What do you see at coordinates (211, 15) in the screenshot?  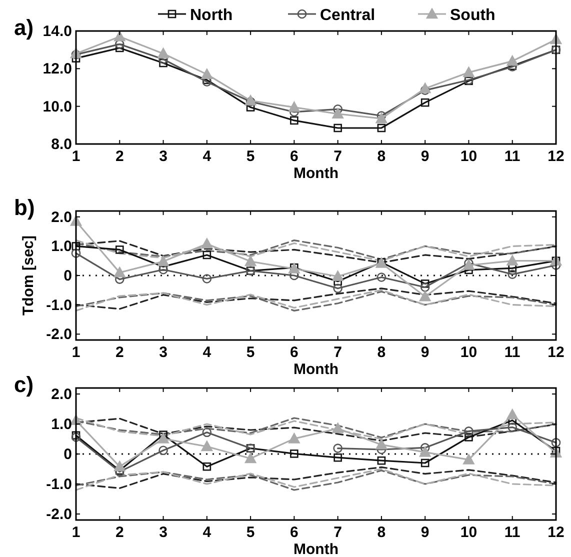 I see `legend-label: North` at bounding box center [211, 15].